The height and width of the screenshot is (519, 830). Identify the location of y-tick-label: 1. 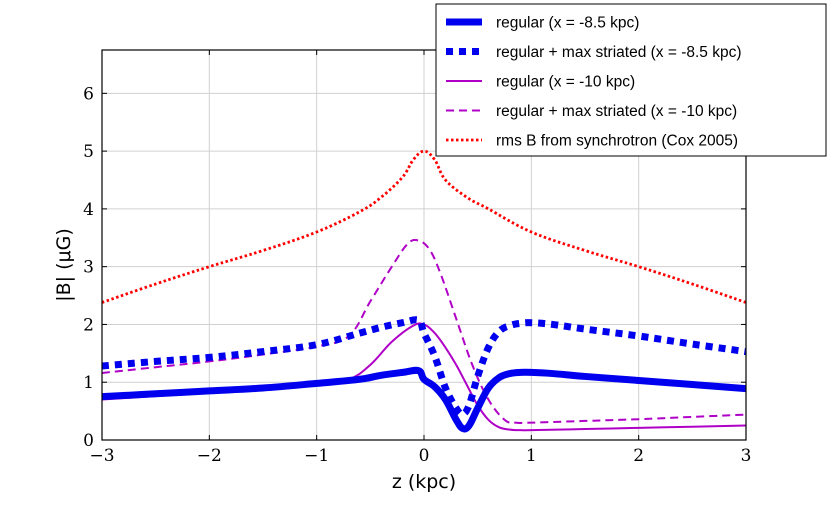
(88, 383).